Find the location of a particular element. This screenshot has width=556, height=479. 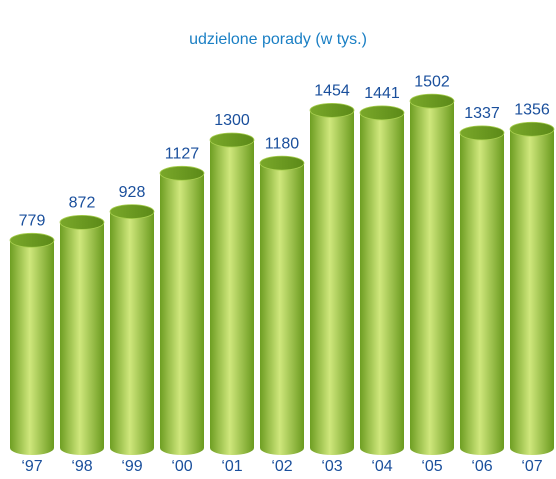

x-tick-label: ‘98 is located at coordinates (81, 466).